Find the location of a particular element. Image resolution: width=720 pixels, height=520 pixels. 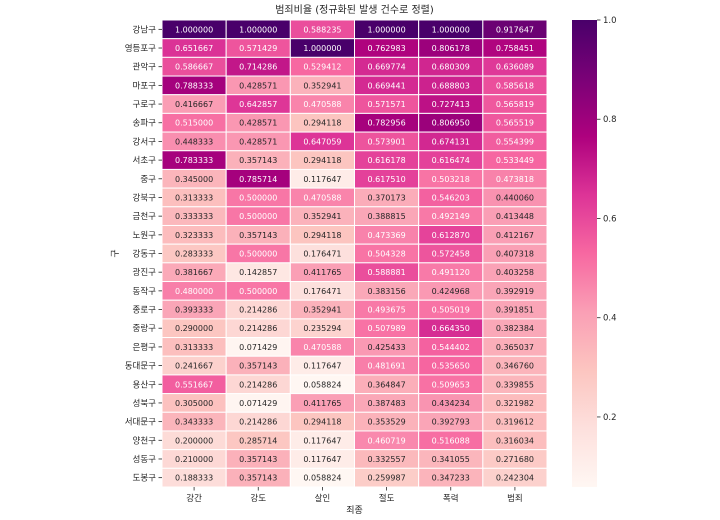

cell-value-label: 0.448333 is located at coordinates (194, 141).